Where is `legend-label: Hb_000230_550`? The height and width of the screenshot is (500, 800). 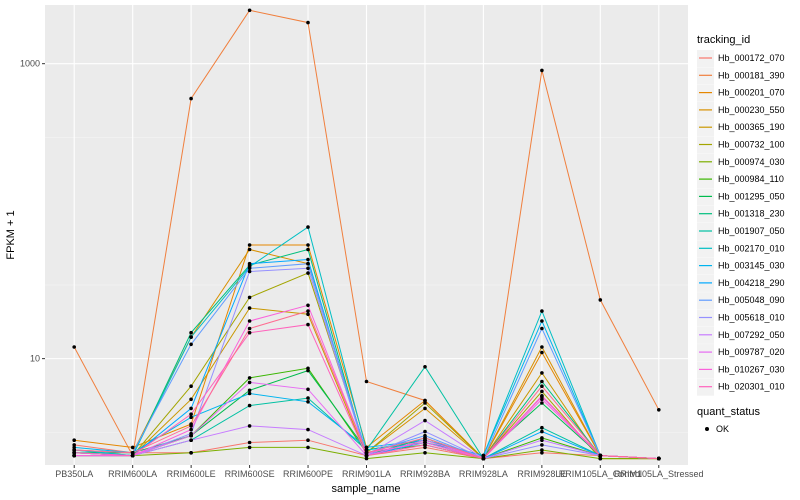
legend-label: Hb_000230_550 is located at coordinates (751, 110).